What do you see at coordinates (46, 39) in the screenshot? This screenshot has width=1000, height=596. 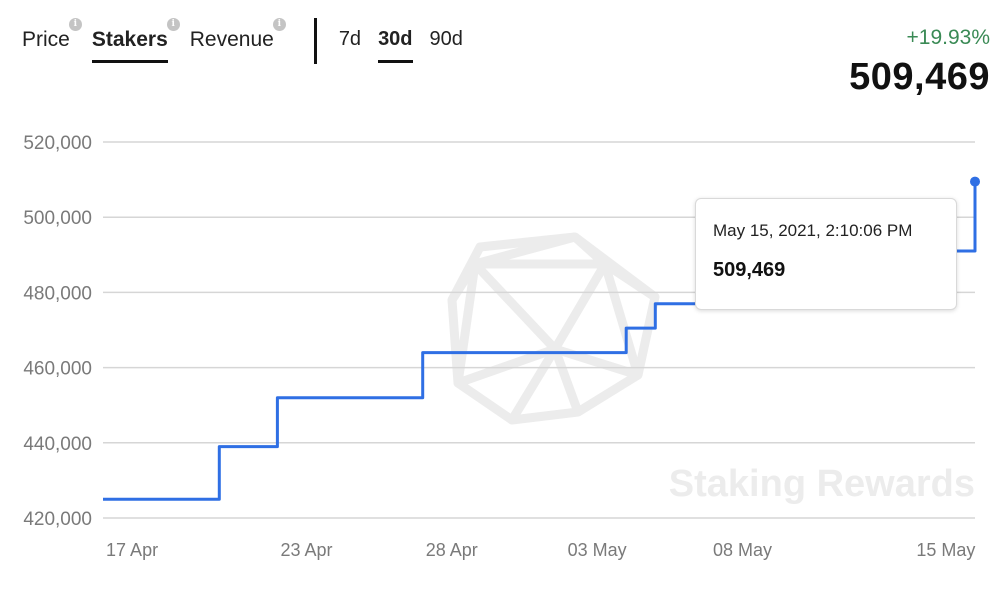 I see `tab-price-label: Price` at bounding box center [46, 39].